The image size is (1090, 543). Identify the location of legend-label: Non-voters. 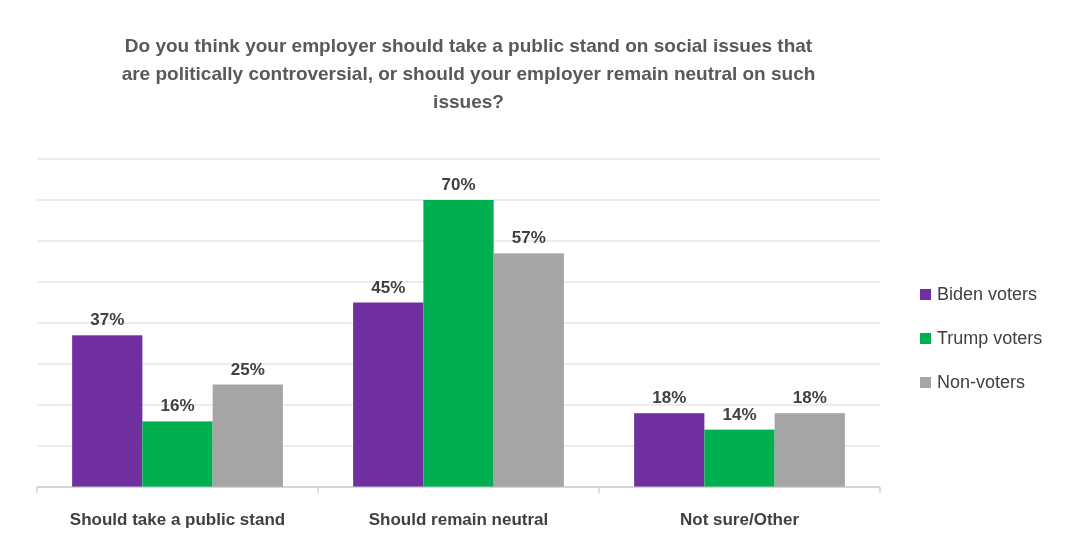
(981, 382).